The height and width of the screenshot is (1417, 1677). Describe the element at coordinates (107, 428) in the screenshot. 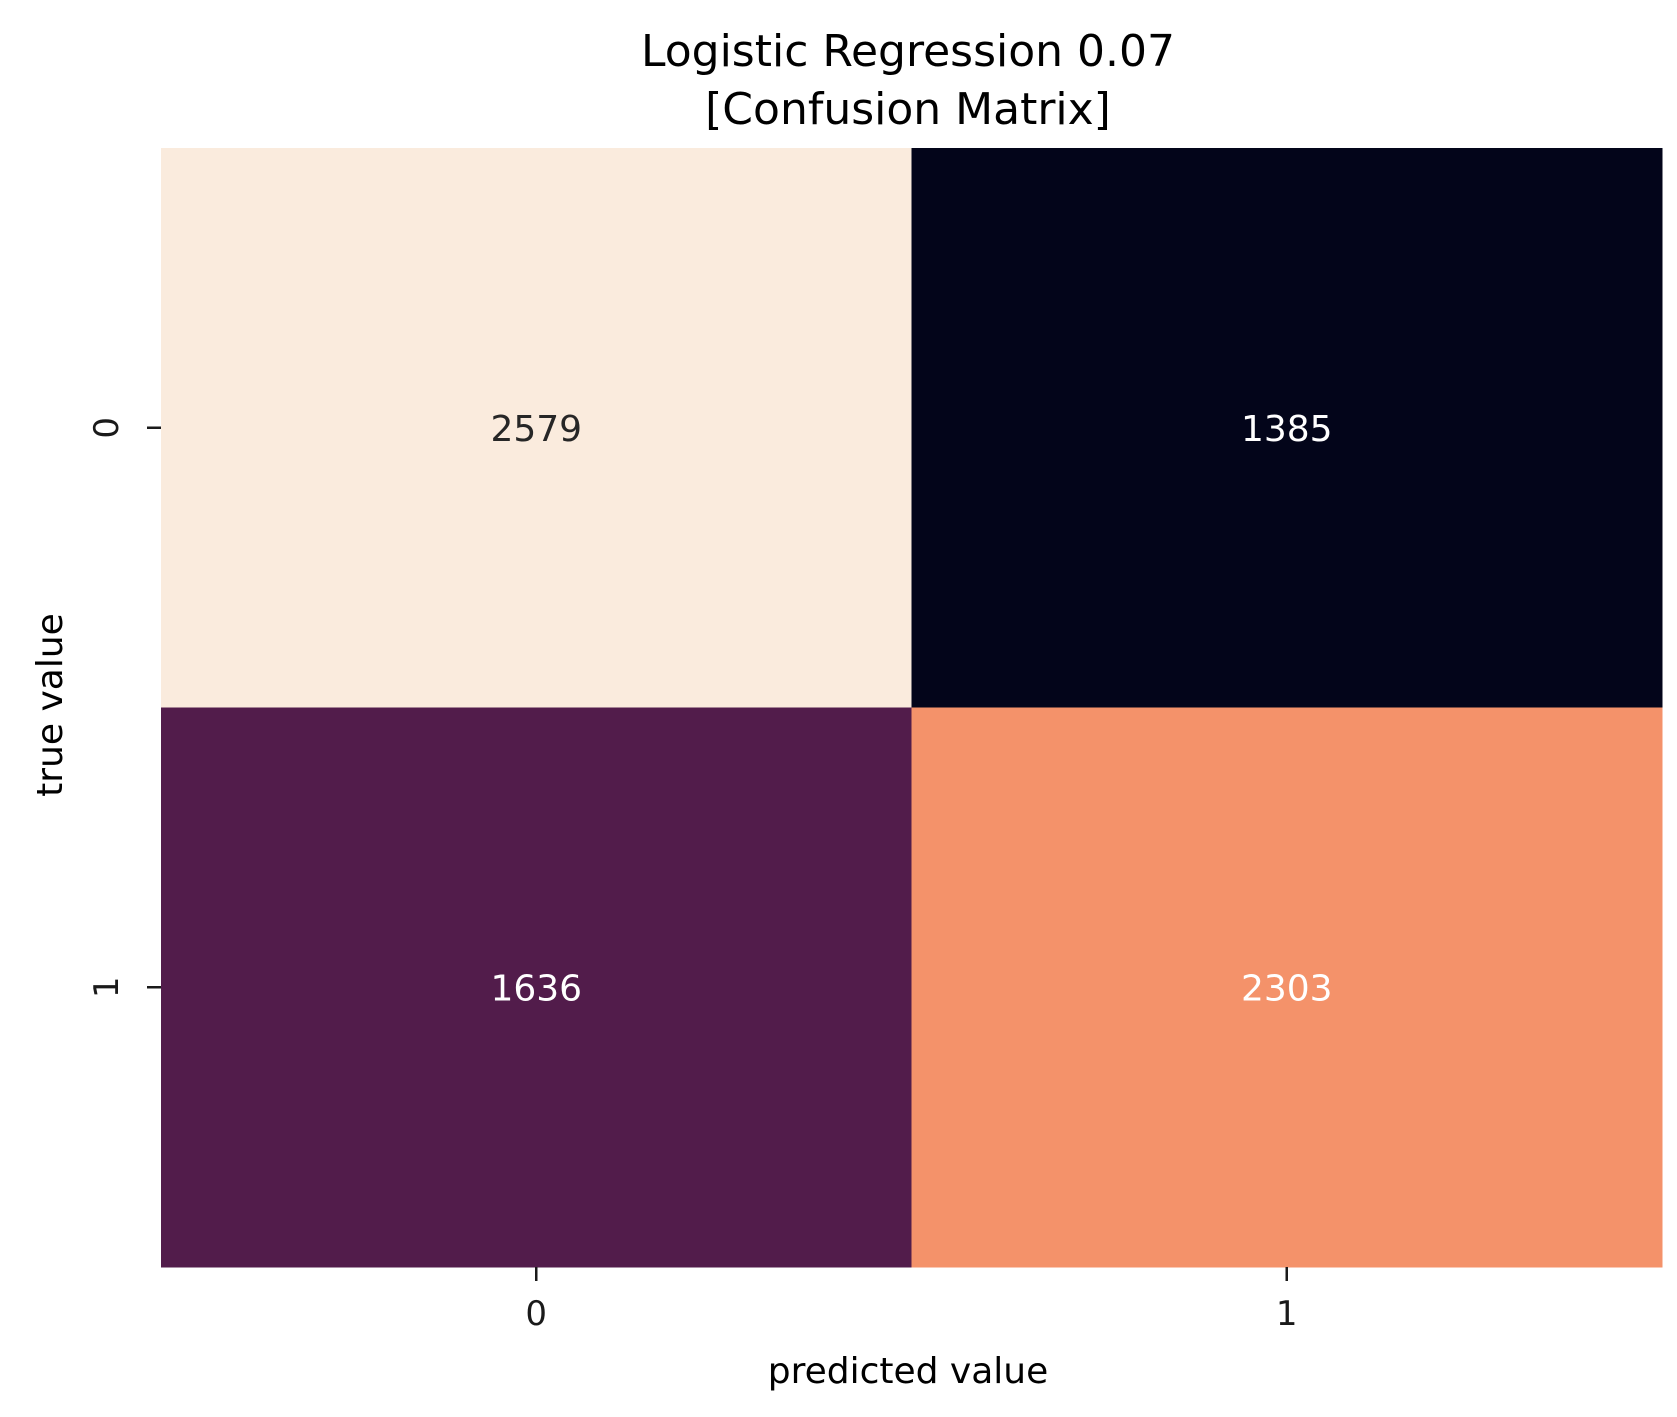

I see `y-tick-label-0: 0` at that location.